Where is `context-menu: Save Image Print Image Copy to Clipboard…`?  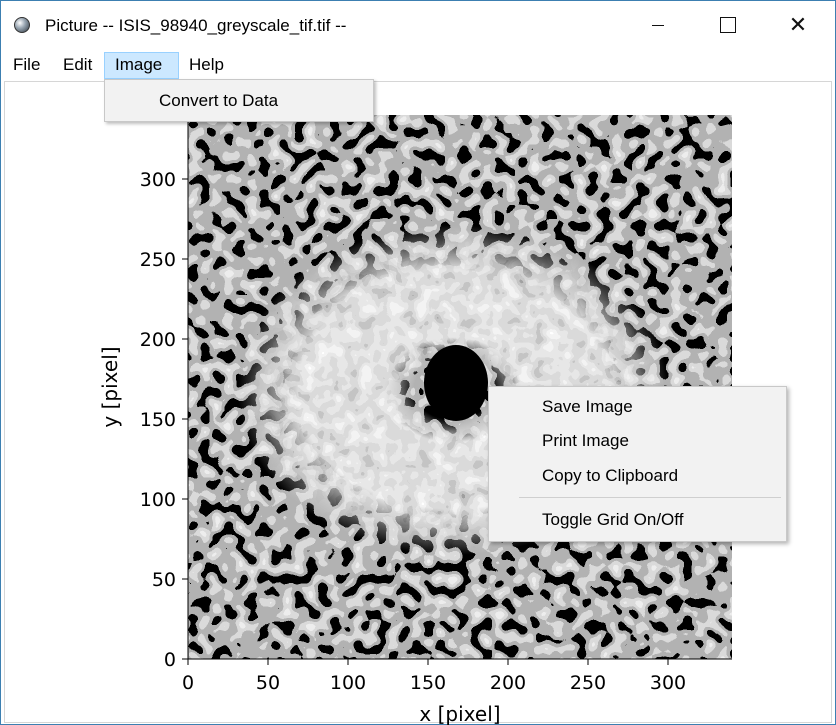 context-menu: Save Image Print Image Copy to Clipboard… is located at coordinates (637, 464).